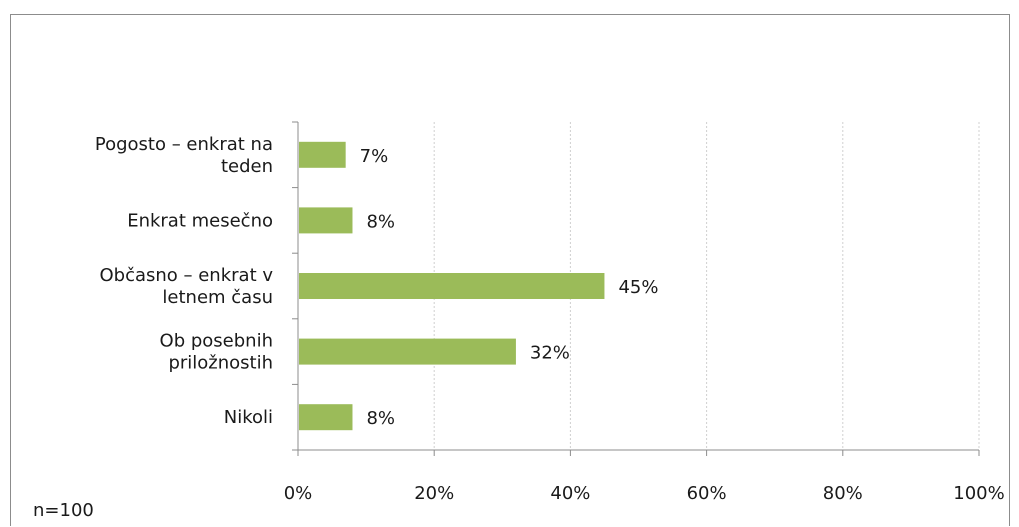 Image resolution: width=1019 pixels, height=527 pixels. Describe the element at coordinates (978, 493) in the screenshot. I see `x-tick-label: 100%` at that location.